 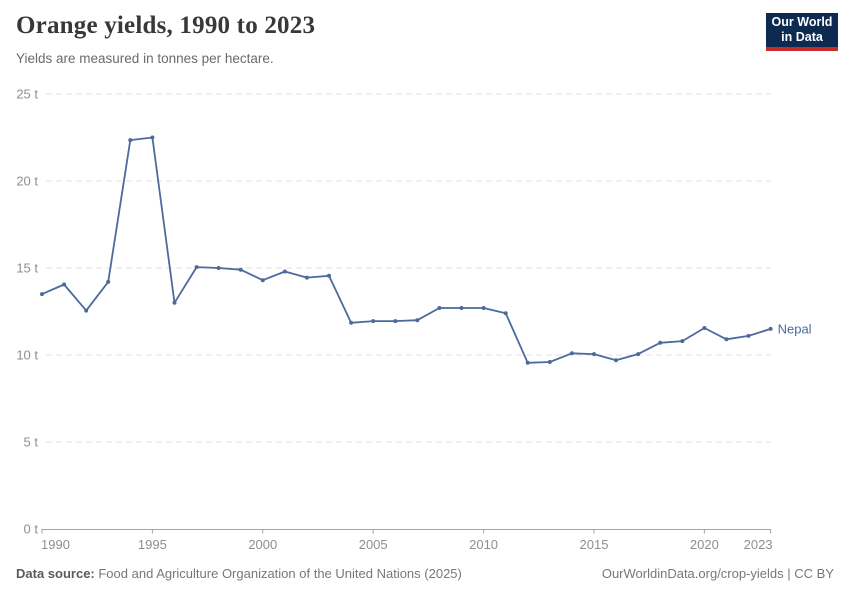 I want to click on data-source-label: Data source:, so click(x=55, y=573).